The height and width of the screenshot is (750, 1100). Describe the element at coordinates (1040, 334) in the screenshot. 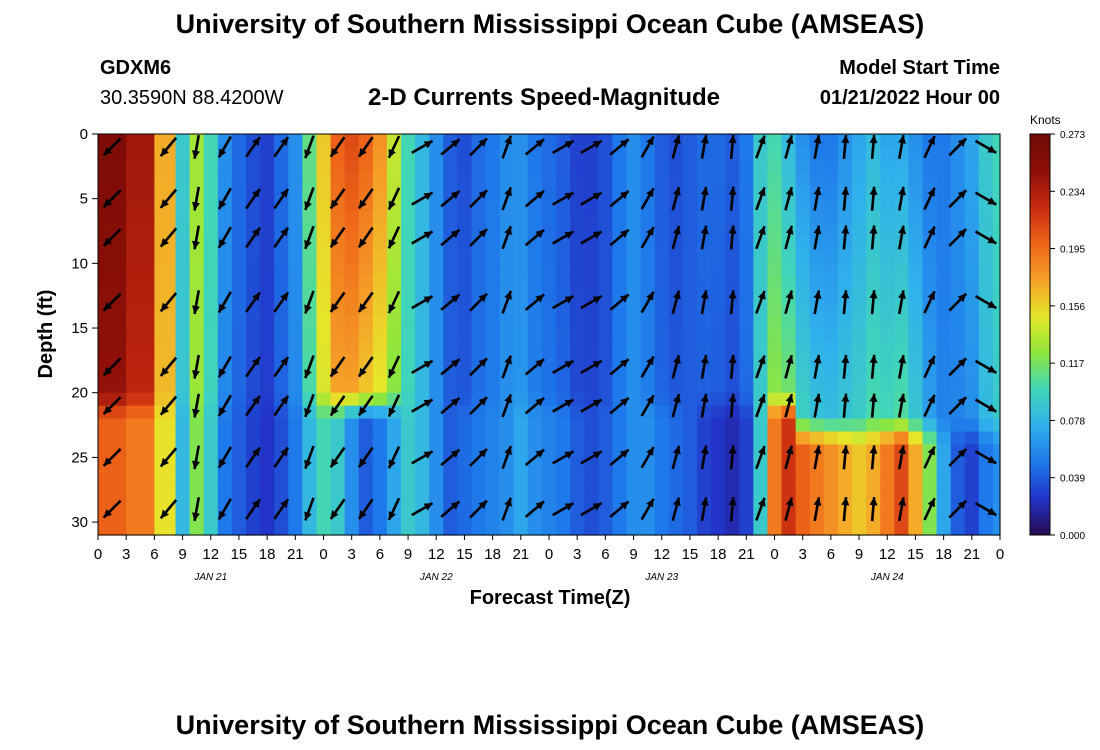

I see `colorbar-bar` at that location.